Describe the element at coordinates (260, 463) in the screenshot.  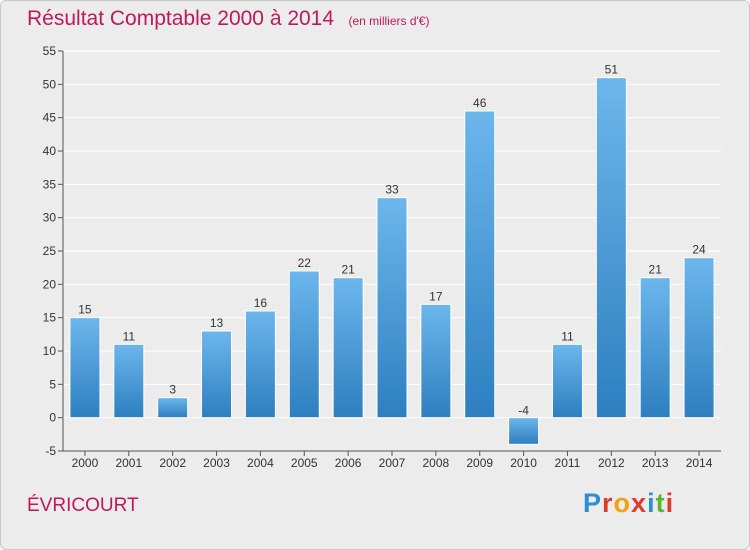
I see `x-tick-label: 2004` at that location.